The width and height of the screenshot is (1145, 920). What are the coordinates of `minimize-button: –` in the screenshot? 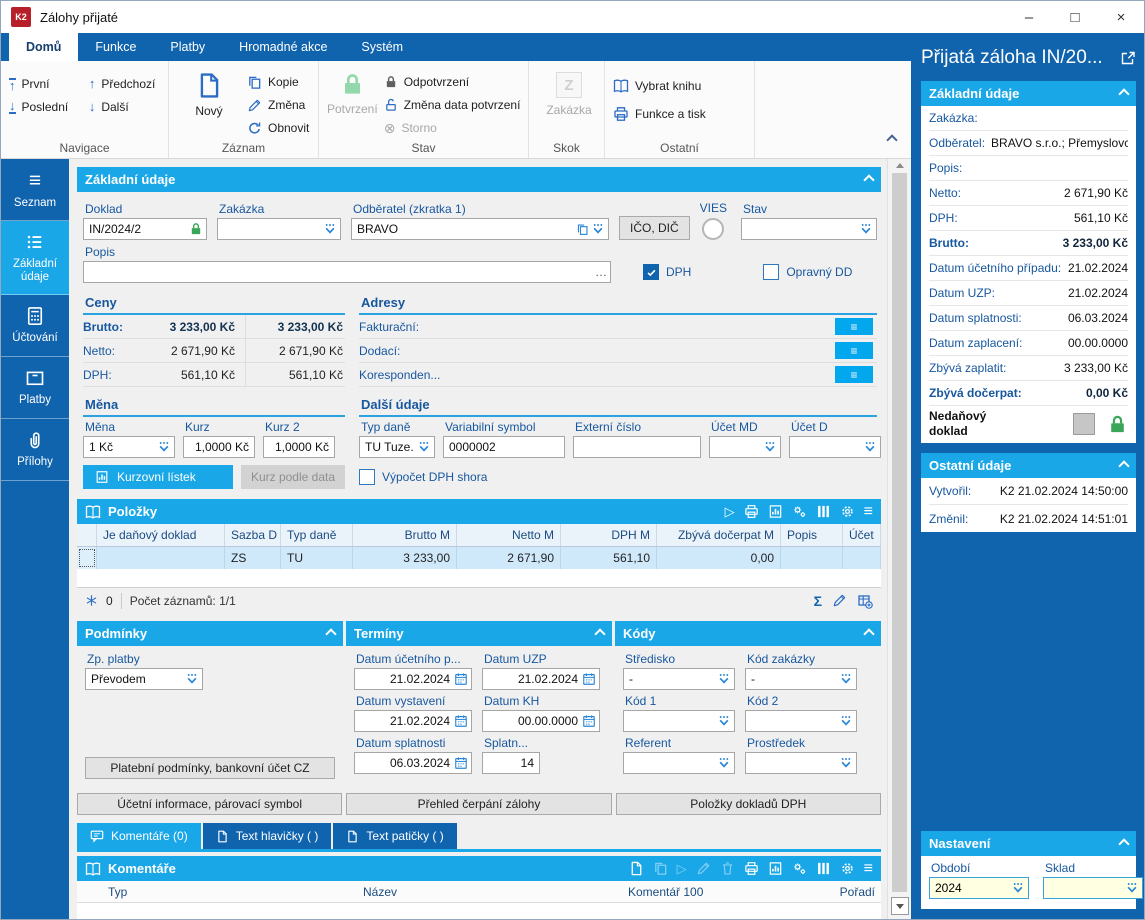 It's located at (1029, 17).